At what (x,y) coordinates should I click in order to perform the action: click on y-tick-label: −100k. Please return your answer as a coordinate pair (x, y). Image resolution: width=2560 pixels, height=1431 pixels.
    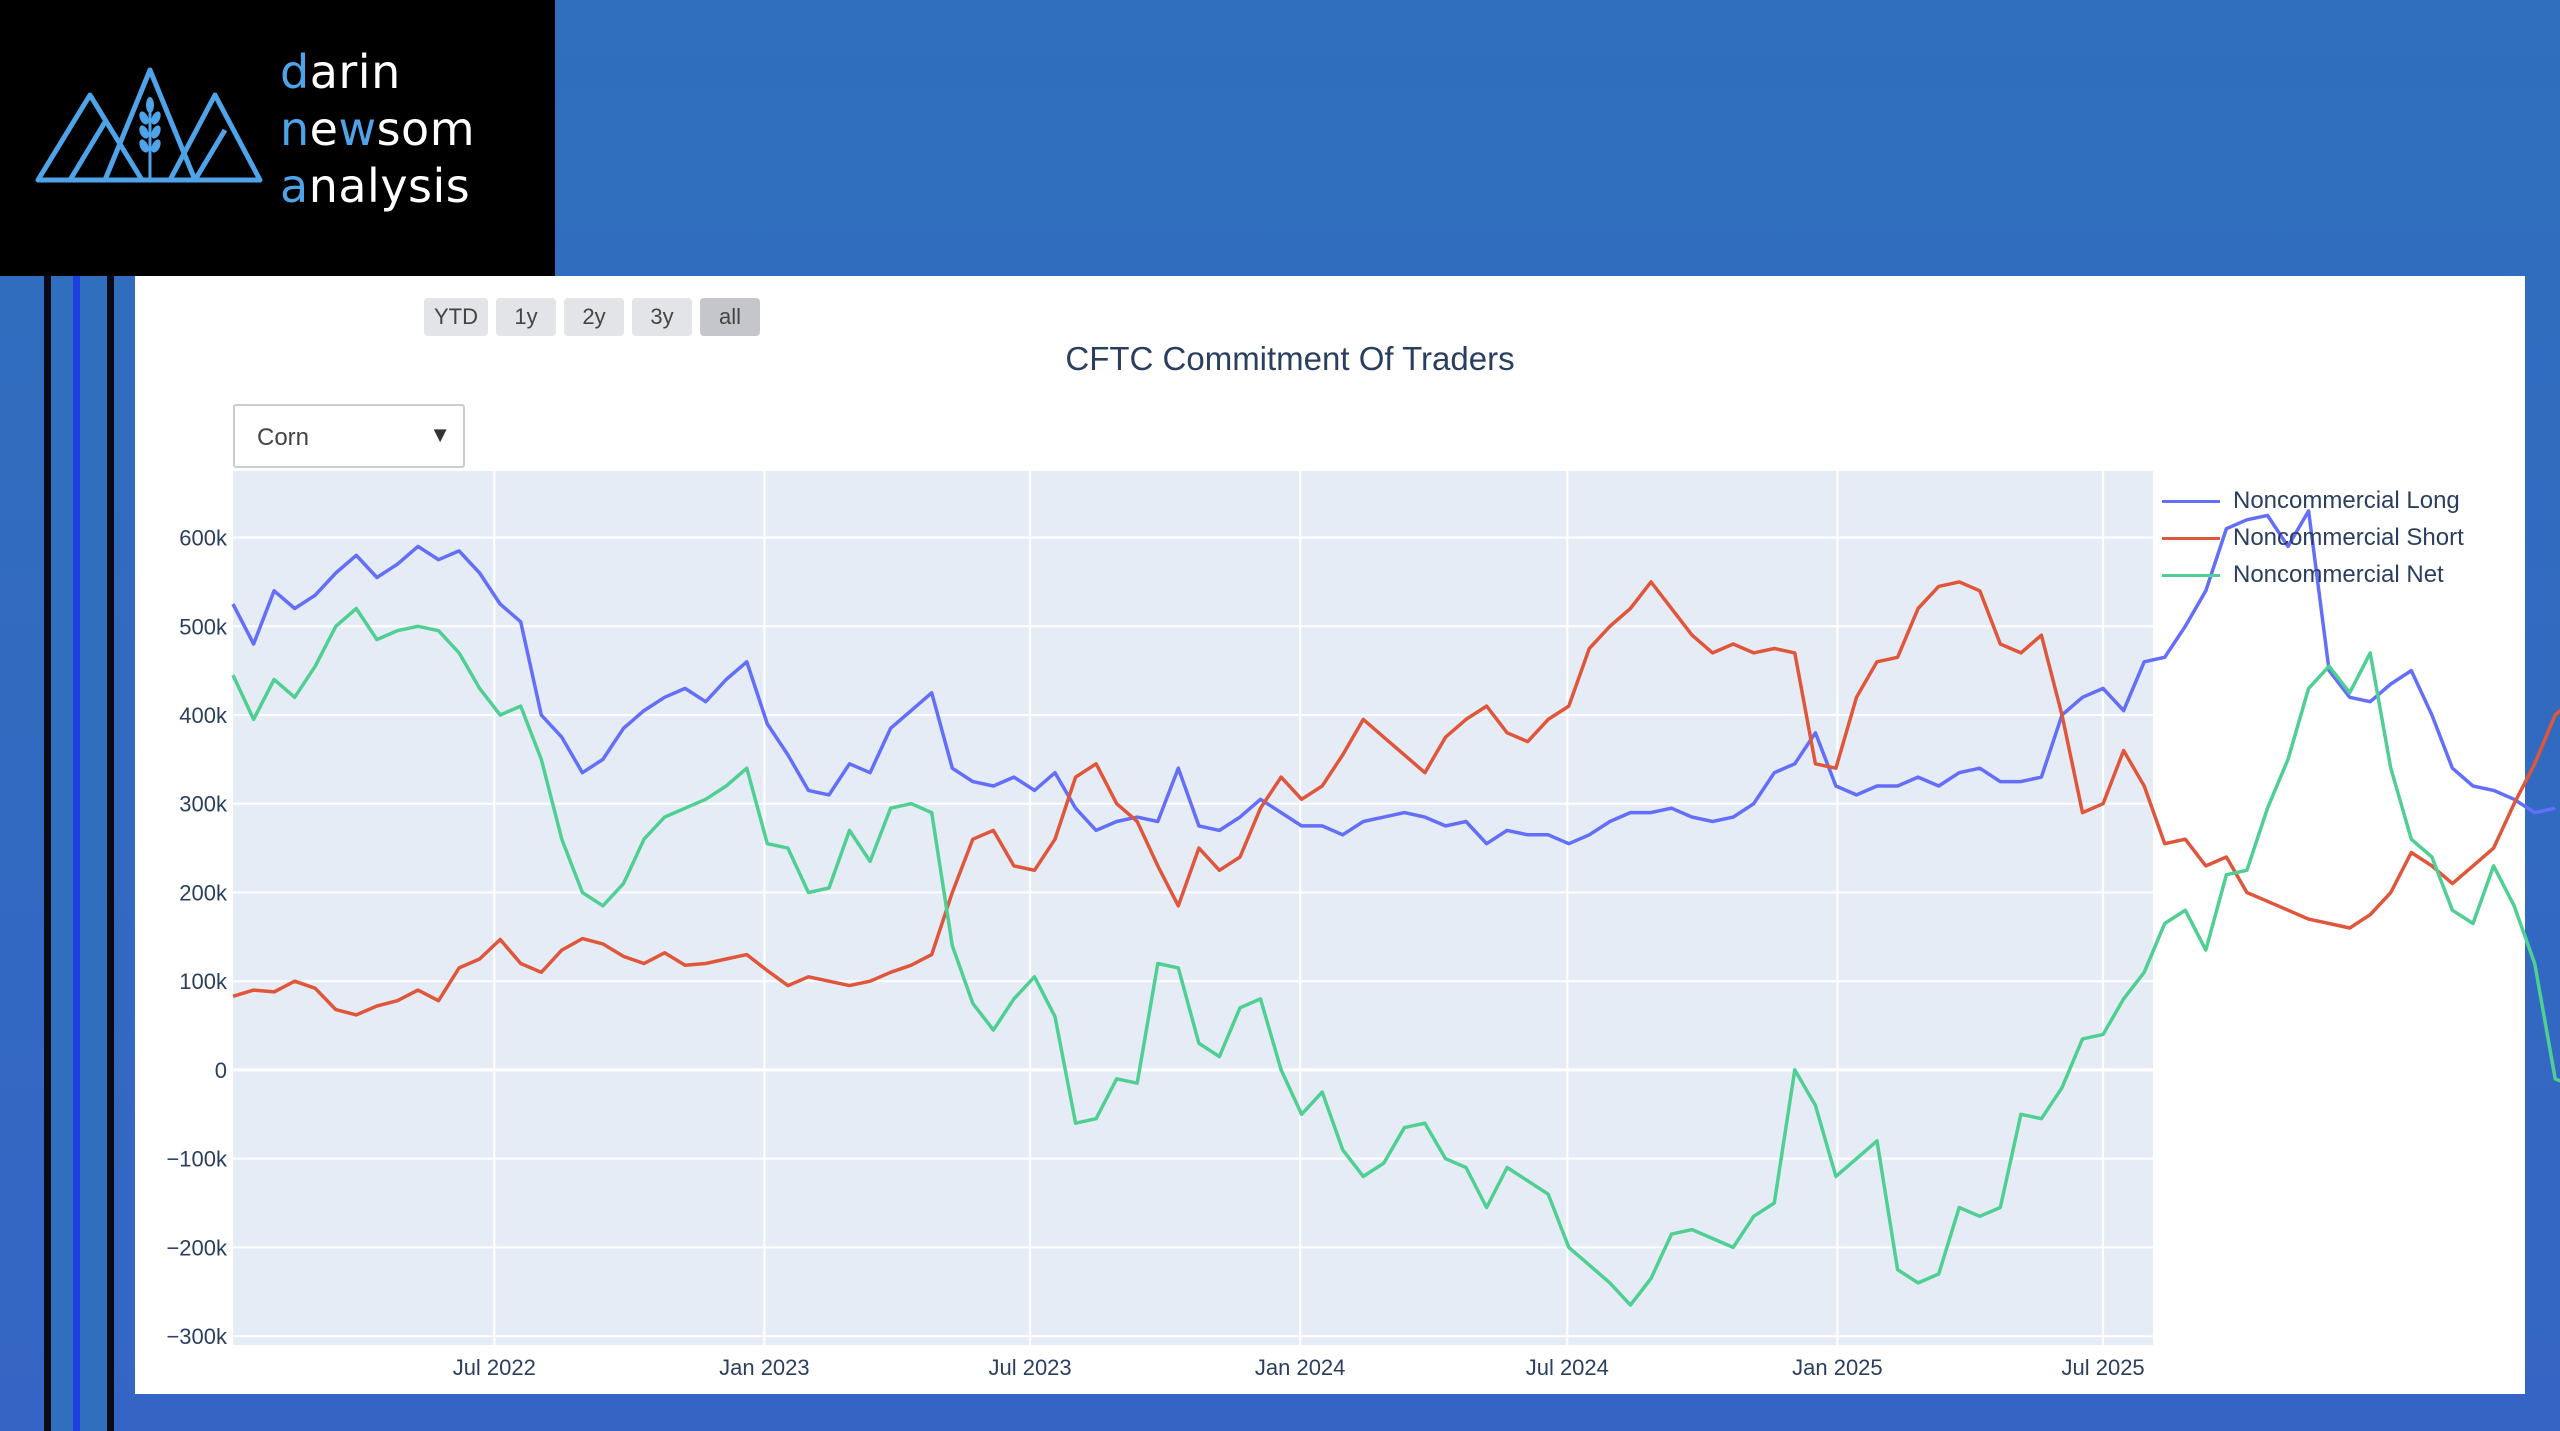
    Looking at the image, I should click on (197, 1159).